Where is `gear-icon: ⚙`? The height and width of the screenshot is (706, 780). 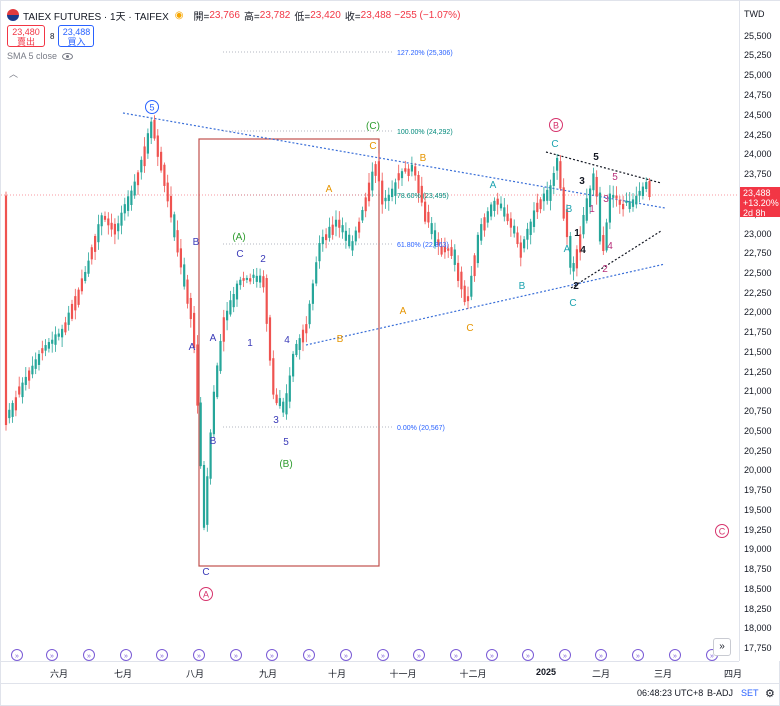 gear-icon: ⚙ is located at coordinates (770, 694).